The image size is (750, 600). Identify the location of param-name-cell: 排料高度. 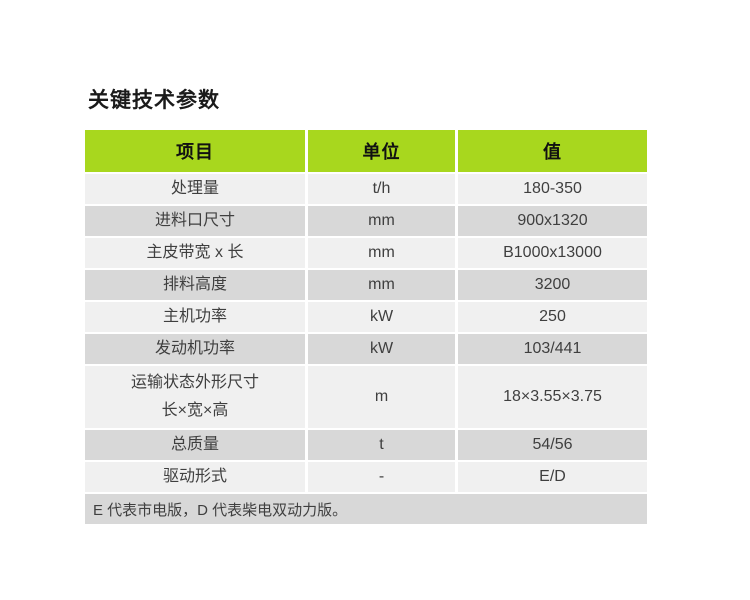
(195, 285).